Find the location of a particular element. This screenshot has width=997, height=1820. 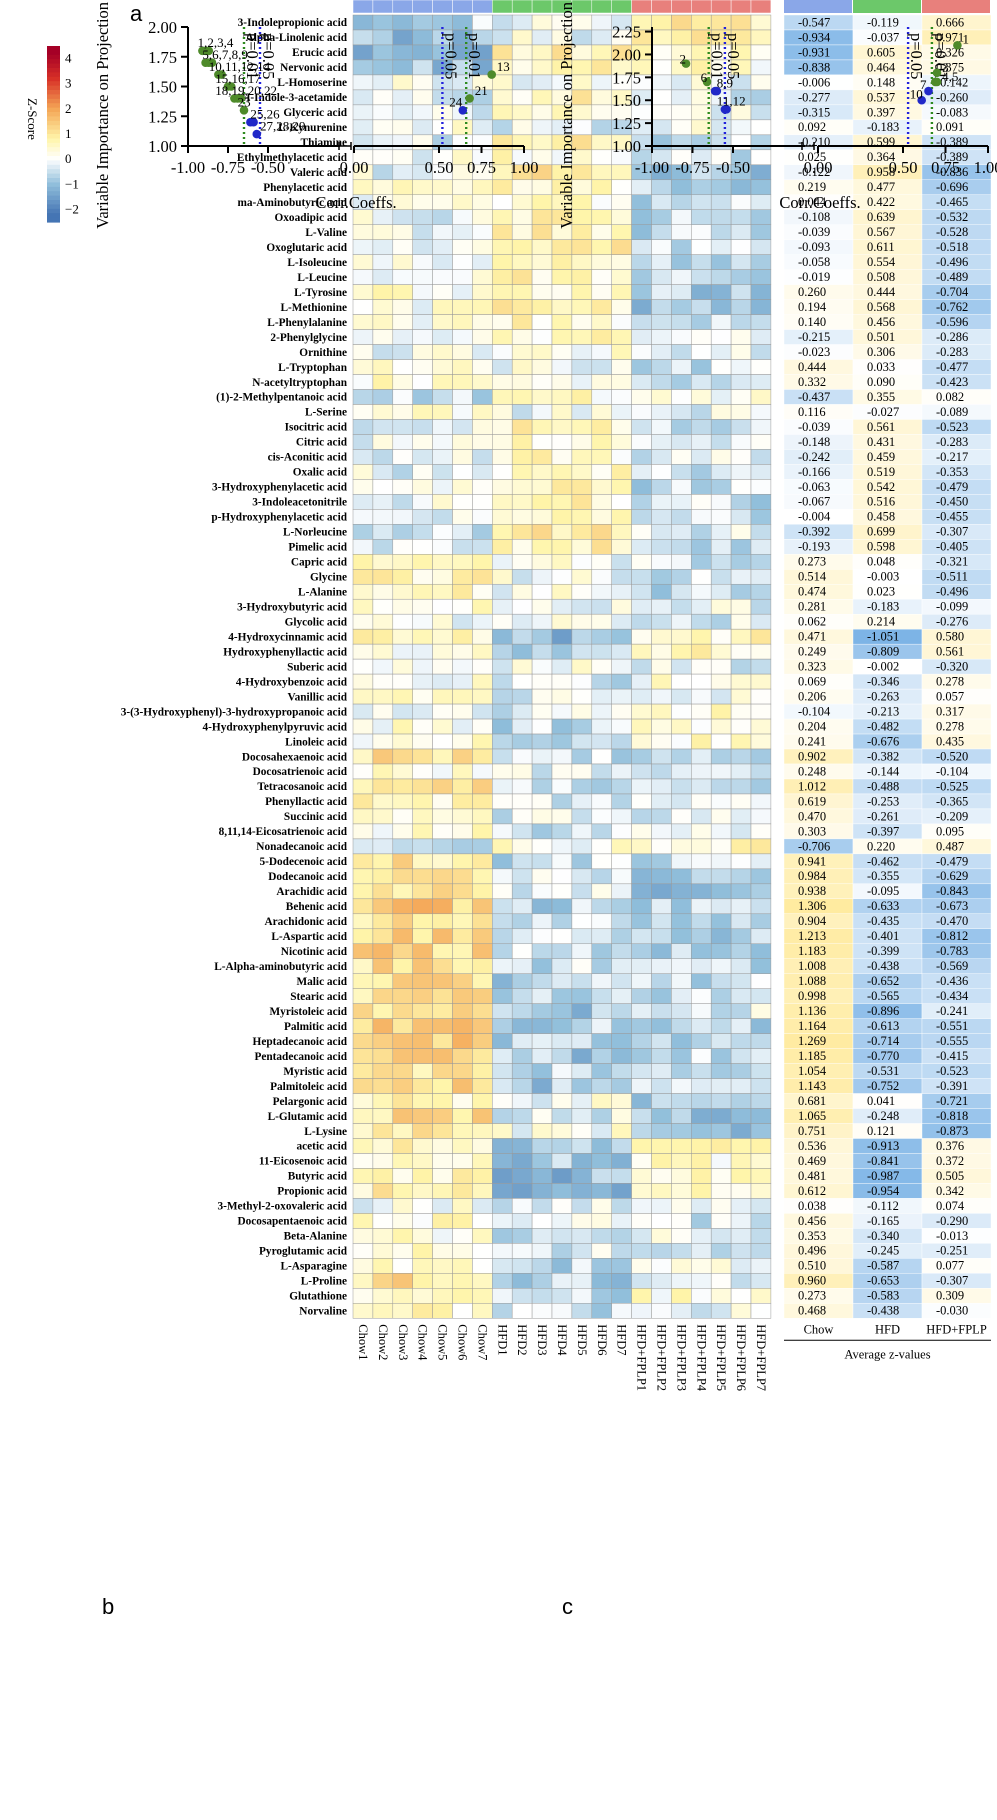

avg-value: -0.752 is located at coordinates (883, 1086).